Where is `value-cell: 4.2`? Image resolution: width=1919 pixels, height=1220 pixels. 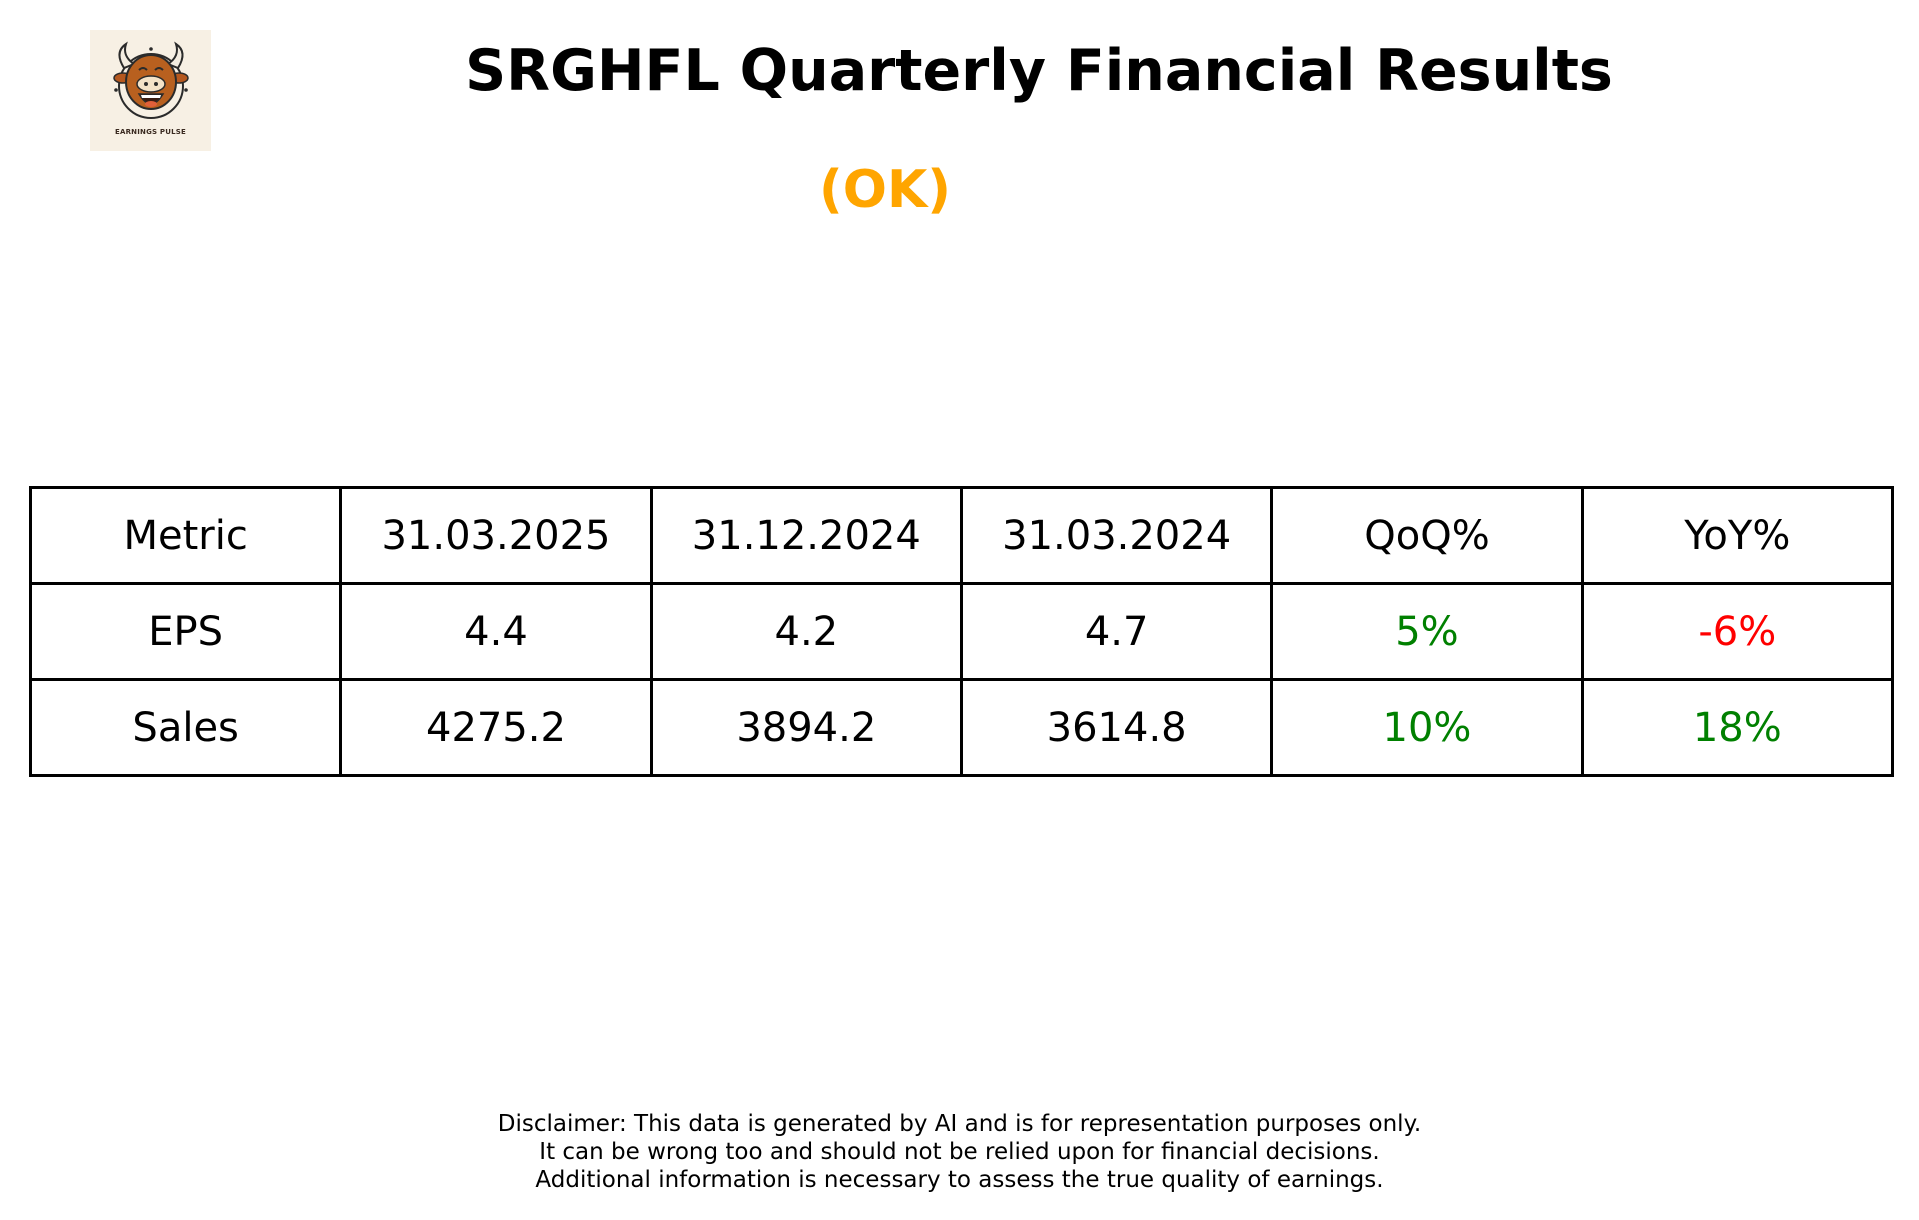
value-cell: 4.2 is located at coordinates (806, 631).